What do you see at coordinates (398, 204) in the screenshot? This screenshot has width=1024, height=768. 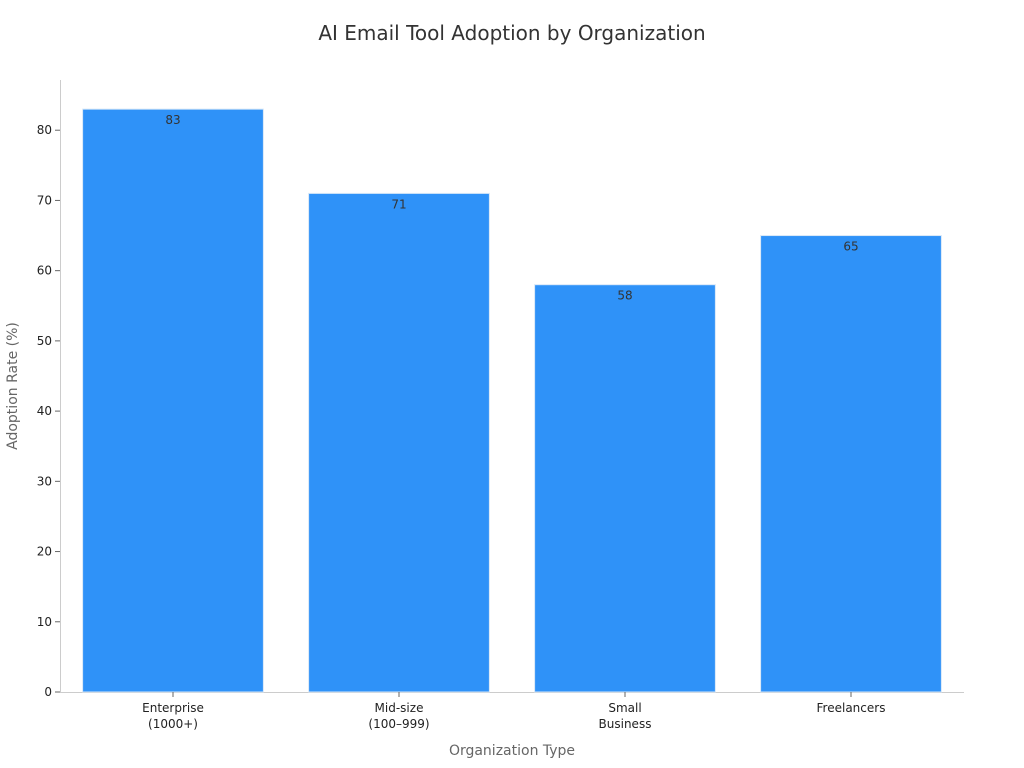 I see `data-label-1: 71` at bounding box center [398, 204].